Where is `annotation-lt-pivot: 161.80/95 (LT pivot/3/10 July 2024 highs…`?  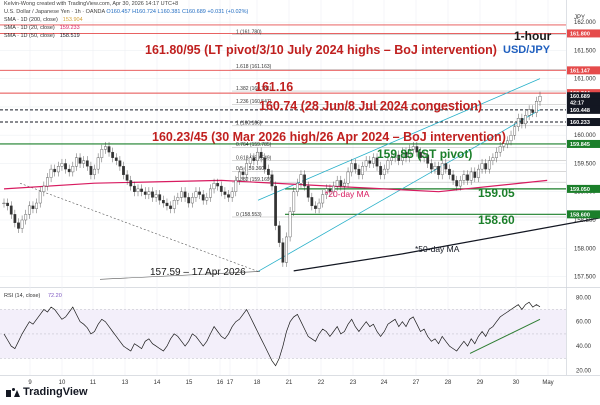 annotation-lt-pivot: 161.80/95 (LT pivot/3/10 July 2024 highs… is located at coordinates (321, 50).